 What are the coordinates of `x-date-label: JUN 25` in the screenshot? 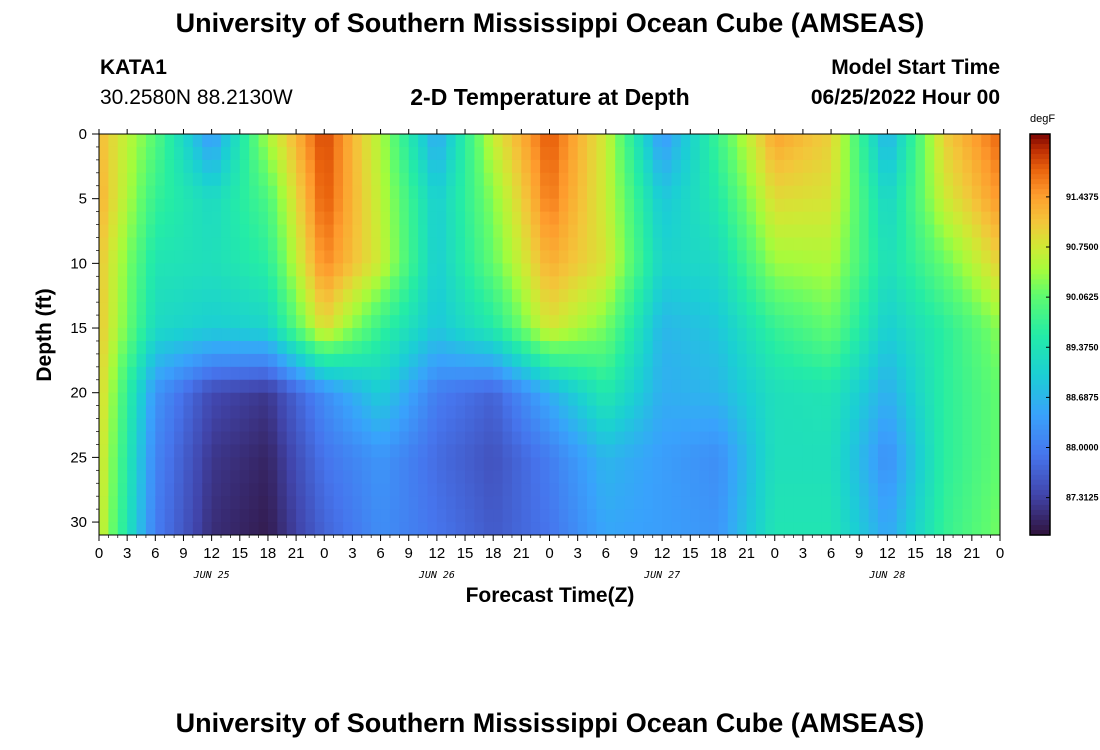 It's located at (211, 575).